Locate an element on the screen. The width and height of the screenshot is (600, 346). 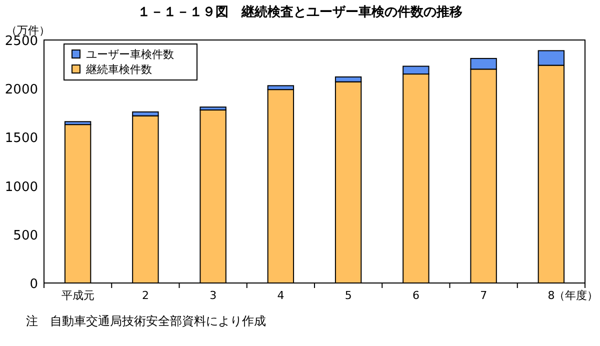
x-tick-label: 2 is located at coordinates (145, 295).